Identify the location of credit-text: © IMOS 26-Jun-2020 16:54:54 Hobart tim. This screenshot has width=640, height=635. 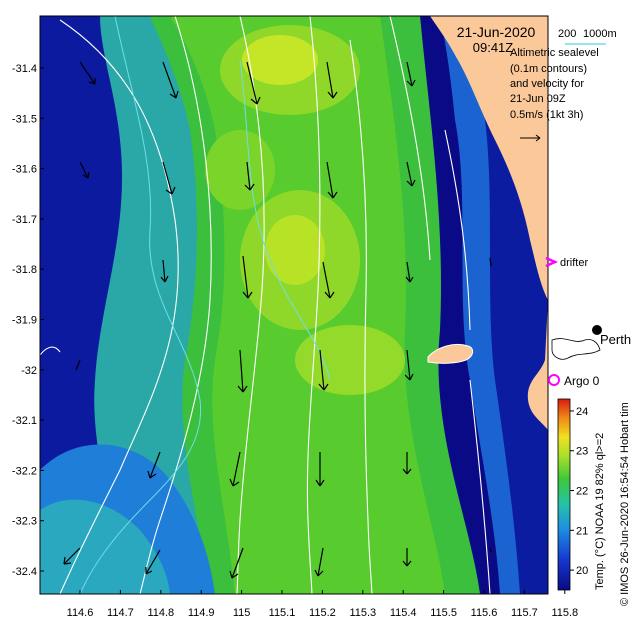
(625, 504).